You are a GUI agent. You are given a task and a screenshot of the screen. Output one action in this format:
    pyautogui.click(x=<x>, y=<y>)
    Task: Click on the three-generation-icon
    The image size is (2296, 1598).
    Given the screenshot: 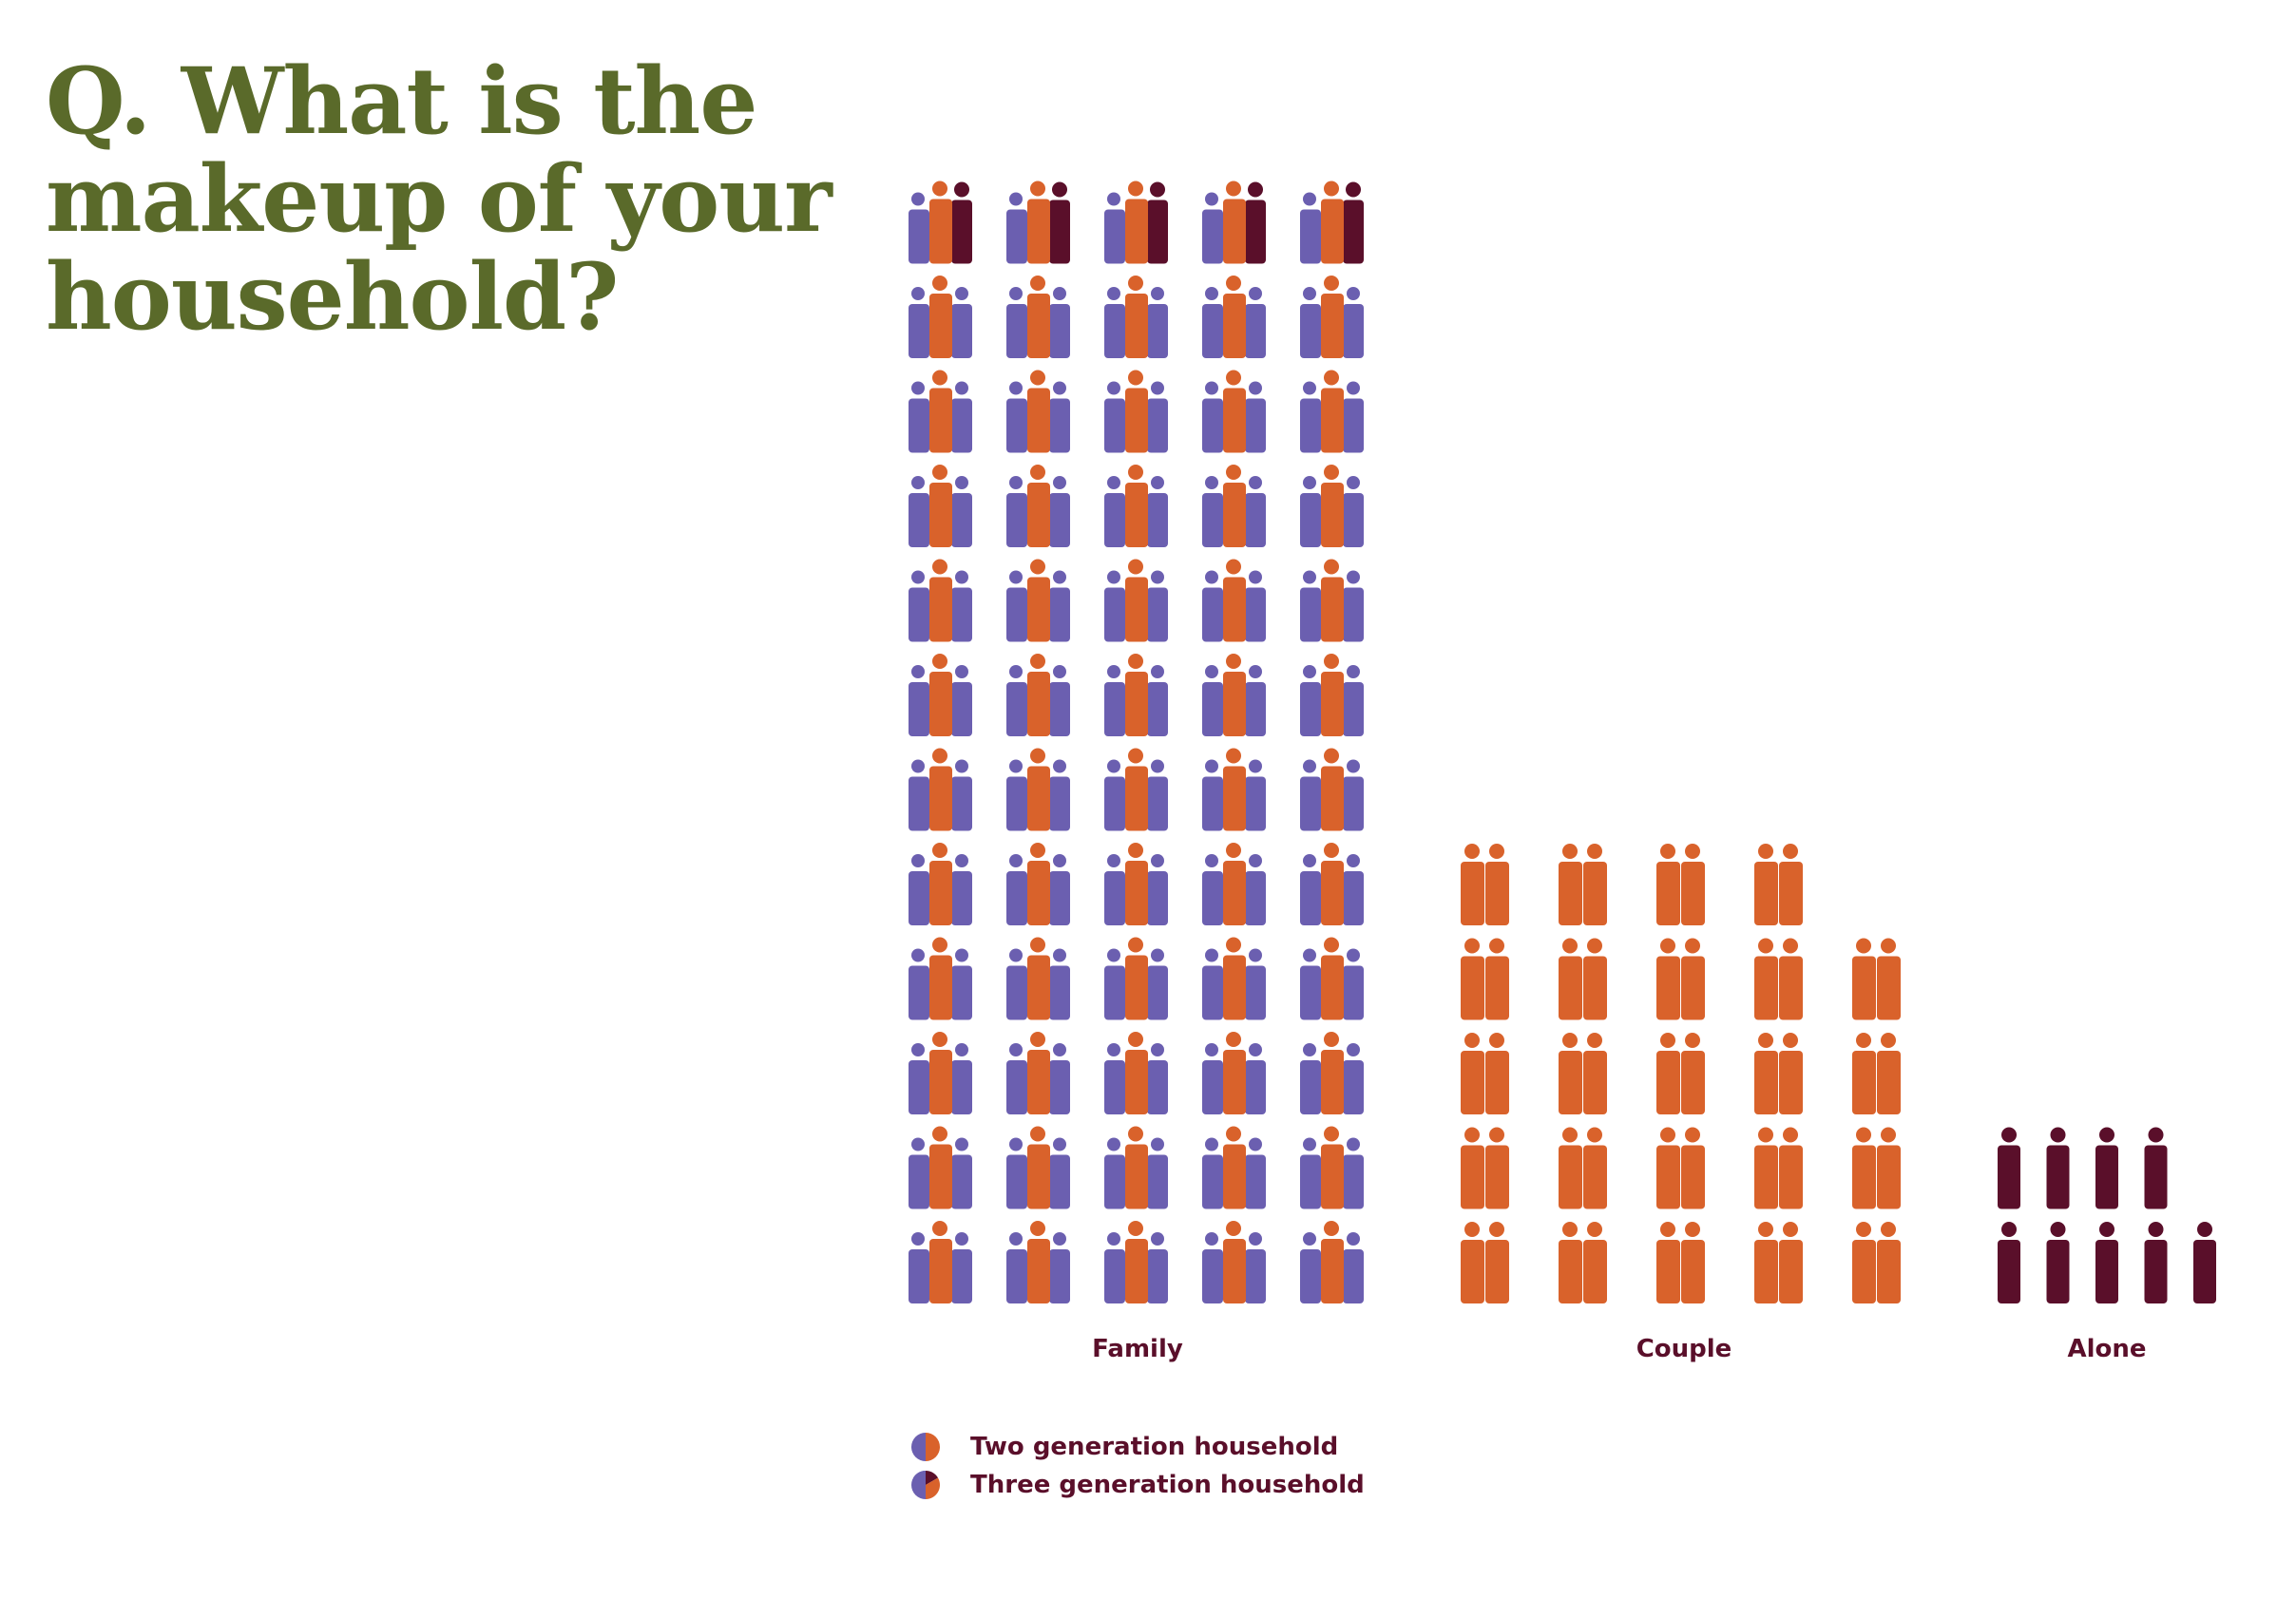 What is the action you would take?
    pyautogui.click(x=926, y=1484)
    